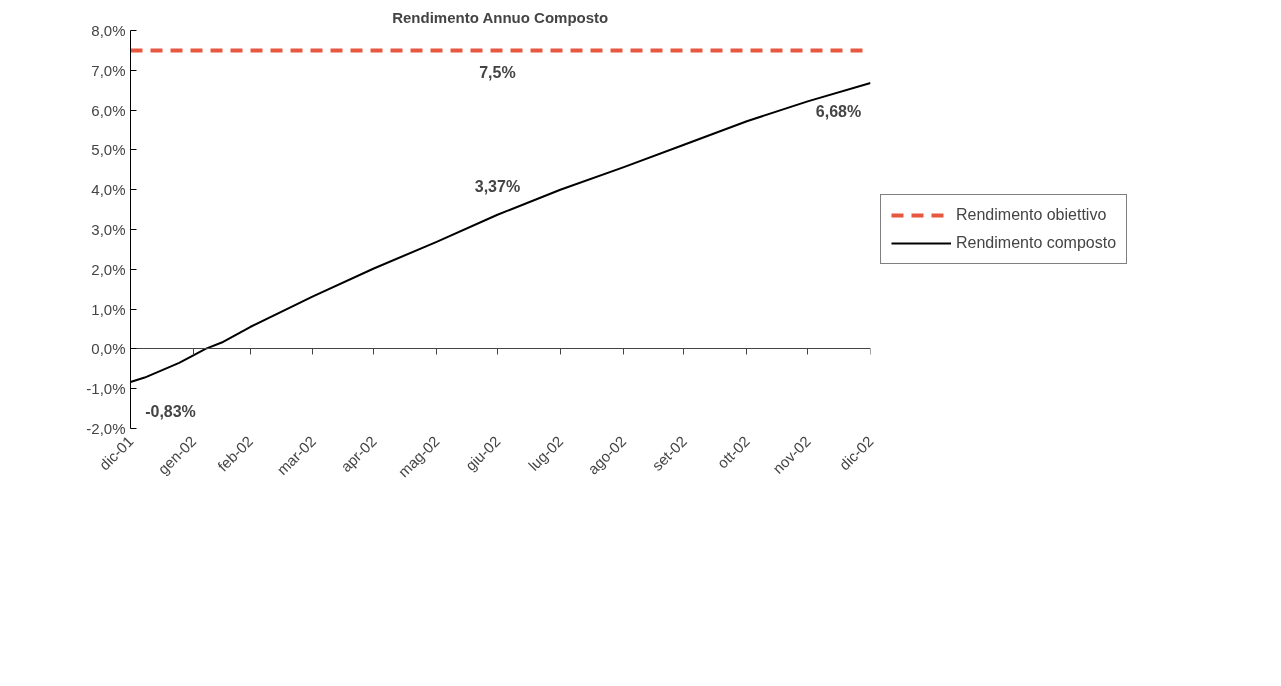  What do you see at coordinates (108, 190) in the screenshot?
I see `y-tick-label: 4,0%` at bounding box center [108, 190].